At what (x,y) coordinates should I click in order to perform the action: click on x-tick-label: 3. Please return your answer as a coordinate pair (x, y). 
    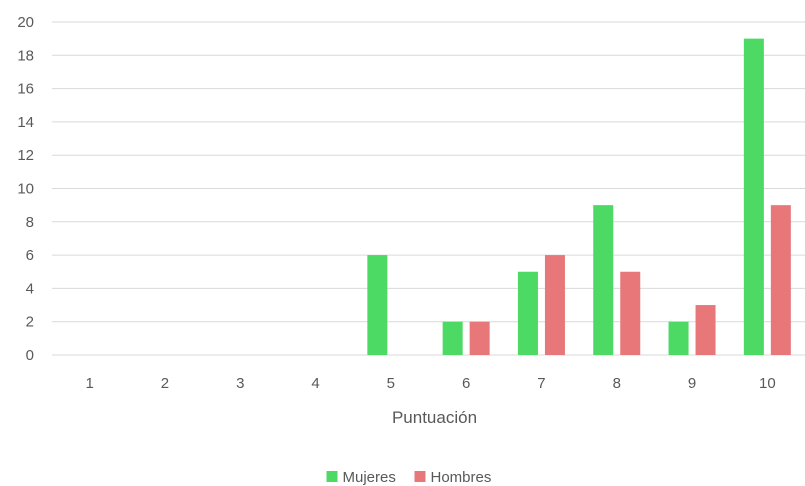
    Looking at the image, I should click on (240, 383).